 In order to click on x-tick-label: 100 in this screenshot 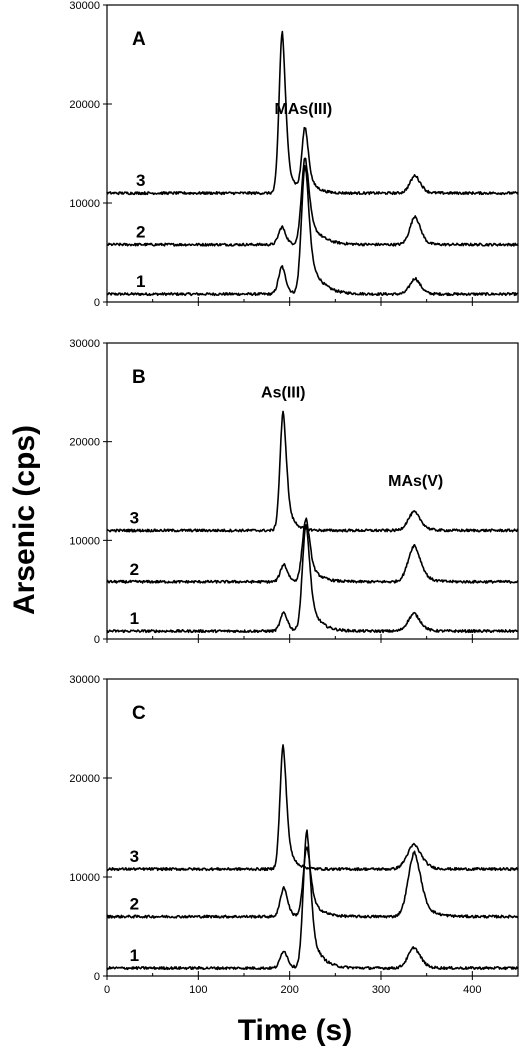, I will do `click(198, 990)`.